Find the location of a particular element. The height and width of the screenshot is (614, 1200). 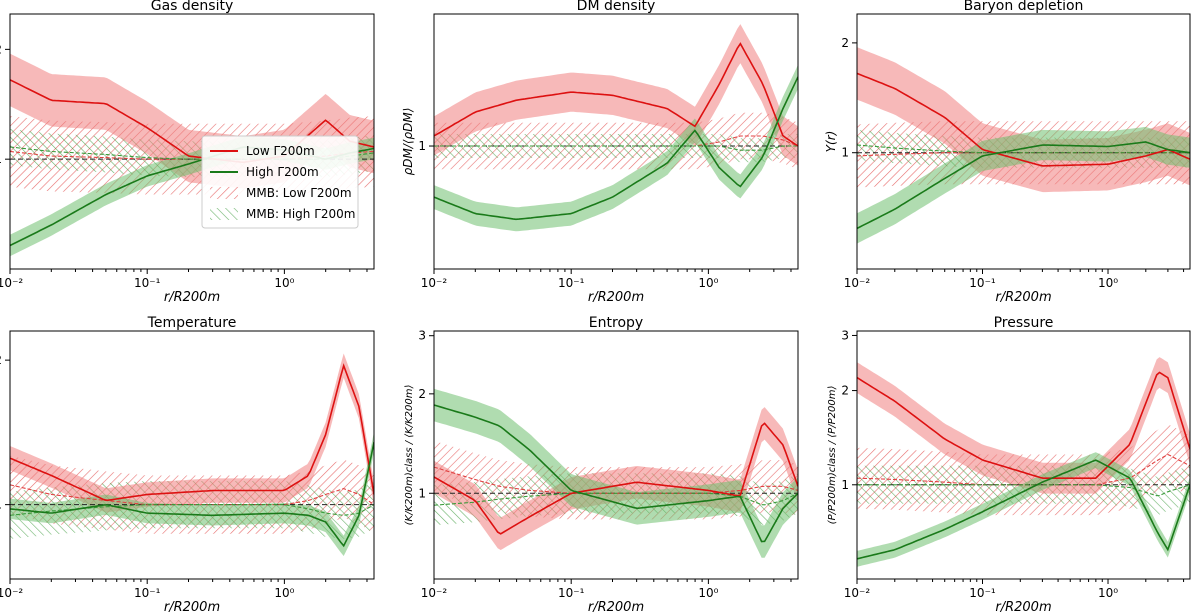

legend-swatch-mmb_high is located at coordinates (224, 214).